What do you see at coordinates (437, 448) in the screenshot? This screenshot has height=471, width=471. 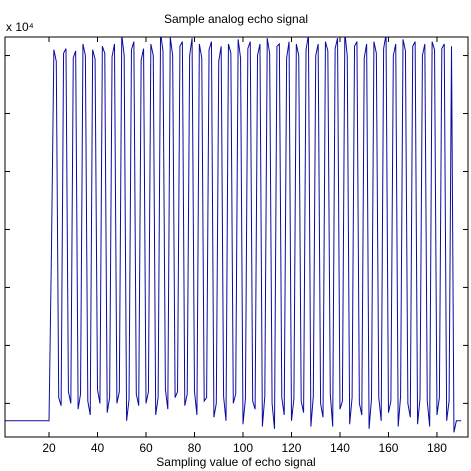 I see `x-tick-label: 180` at bounding box center [437, 448].